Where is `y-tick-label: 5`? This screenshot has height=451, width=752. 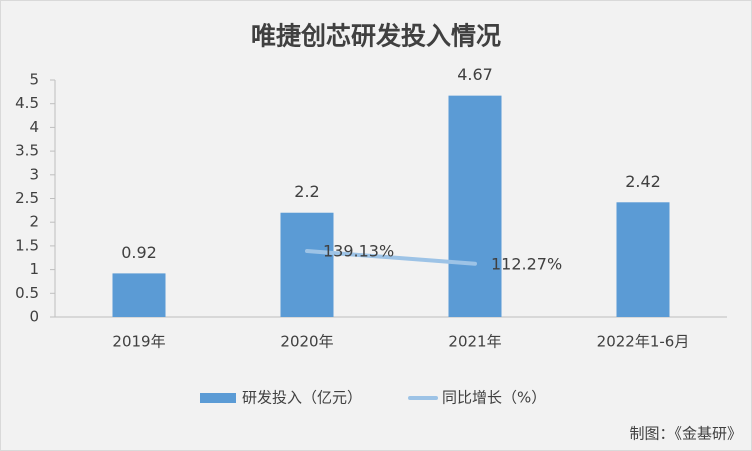
y-tick-label: 5 is located at coordinates (34, 80).